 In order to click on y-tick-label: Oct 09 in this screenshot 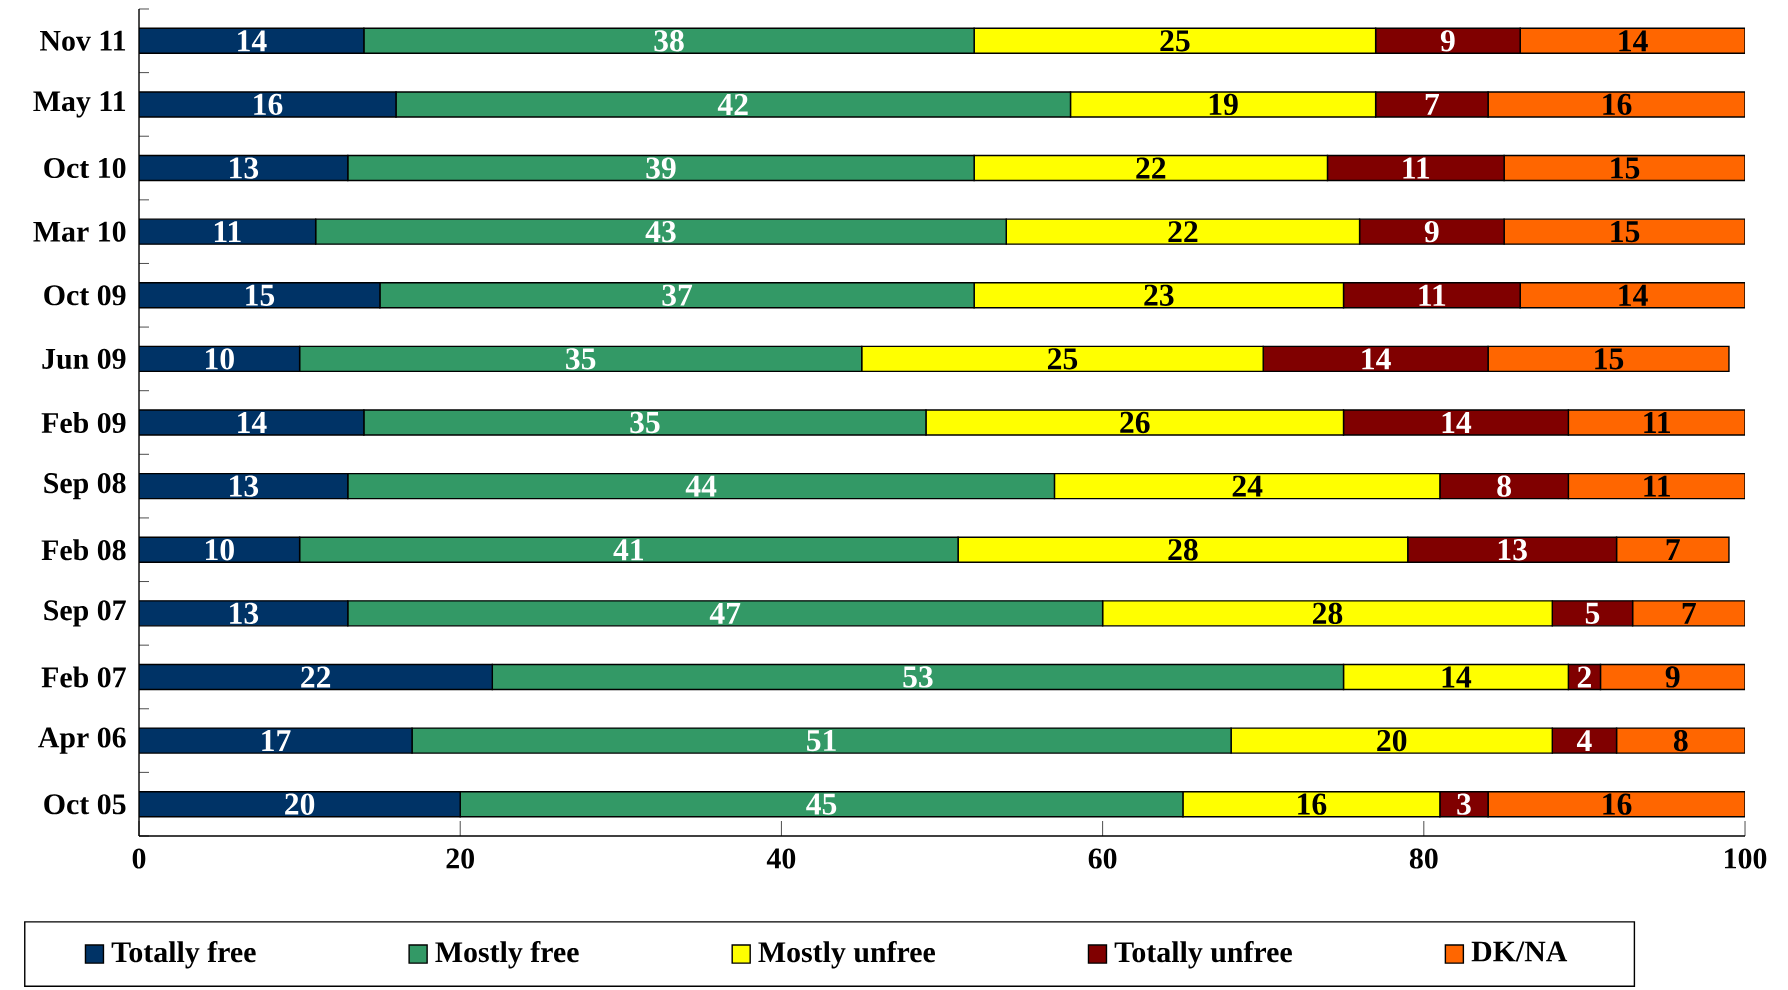, I will do `click(85, 295)`.